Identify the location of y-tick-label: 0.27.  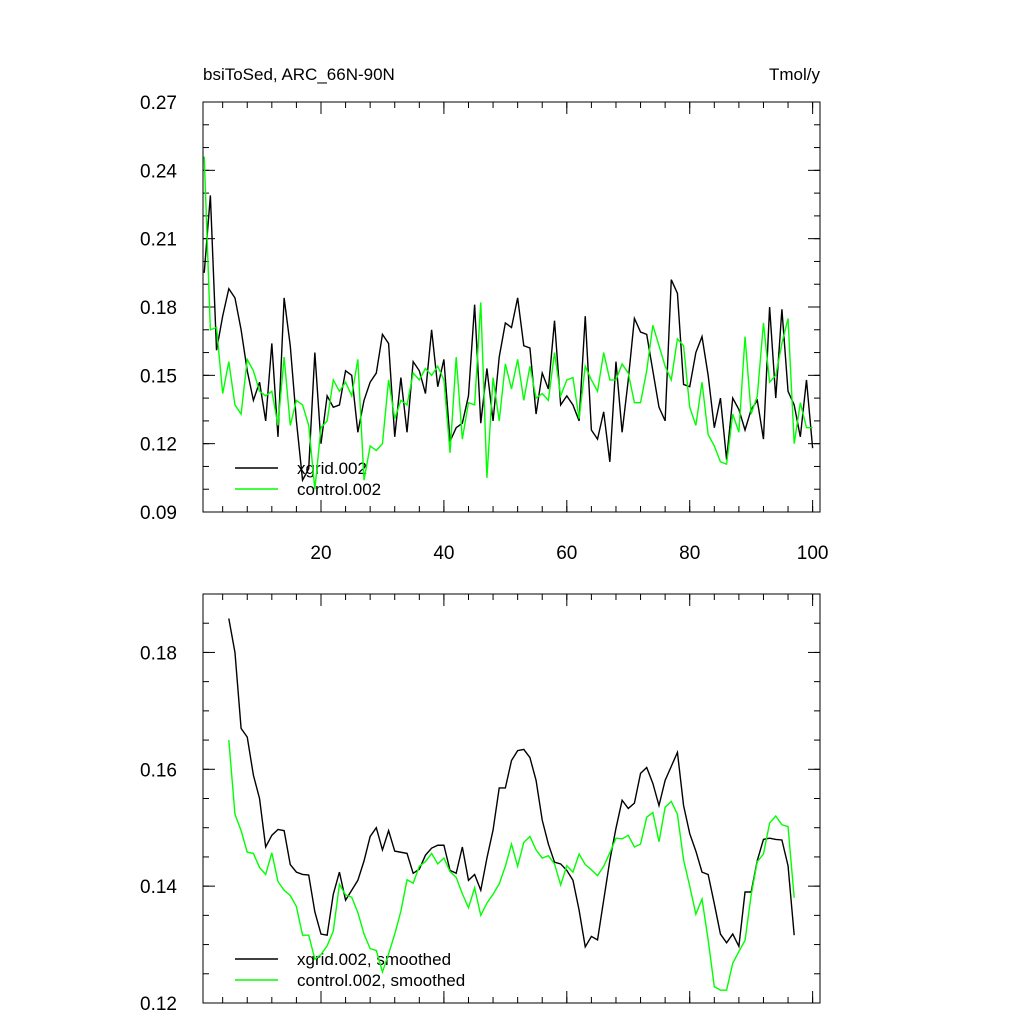
(158, 103).